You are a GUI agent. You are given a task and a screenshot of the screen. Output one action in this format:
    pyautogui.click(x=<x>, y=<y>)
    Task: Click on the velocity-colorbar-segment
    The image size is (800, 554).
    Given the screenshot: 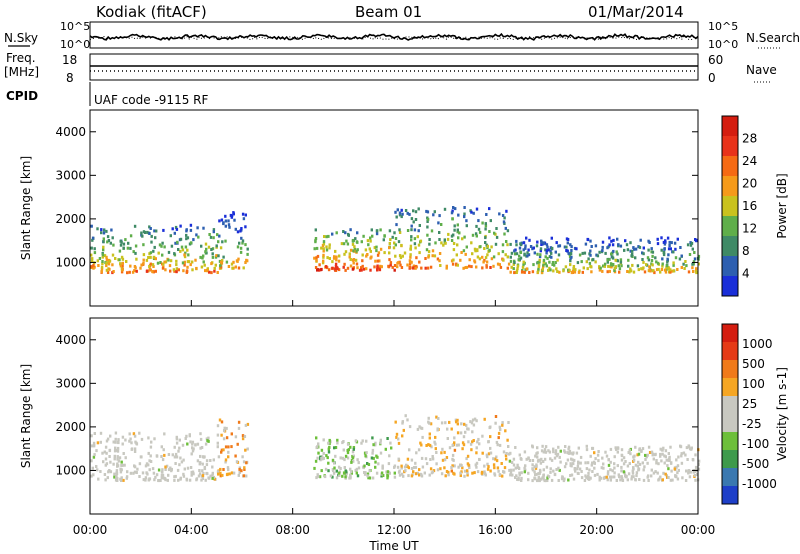 What is the action you would take?
    pyautogui.click(x=730, y=351)
    